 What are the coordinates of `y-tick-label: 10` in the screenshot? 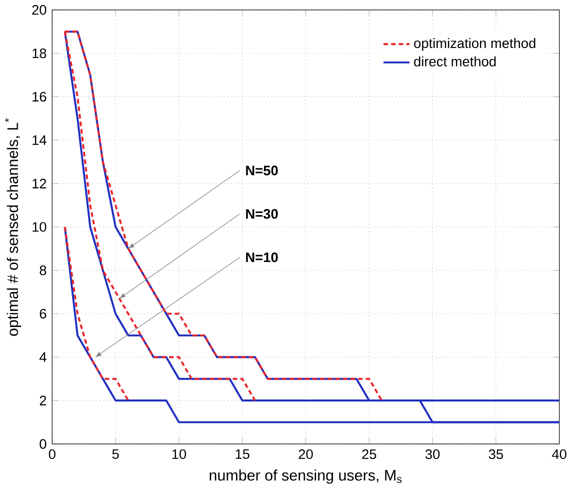 It's located at (39, 227).